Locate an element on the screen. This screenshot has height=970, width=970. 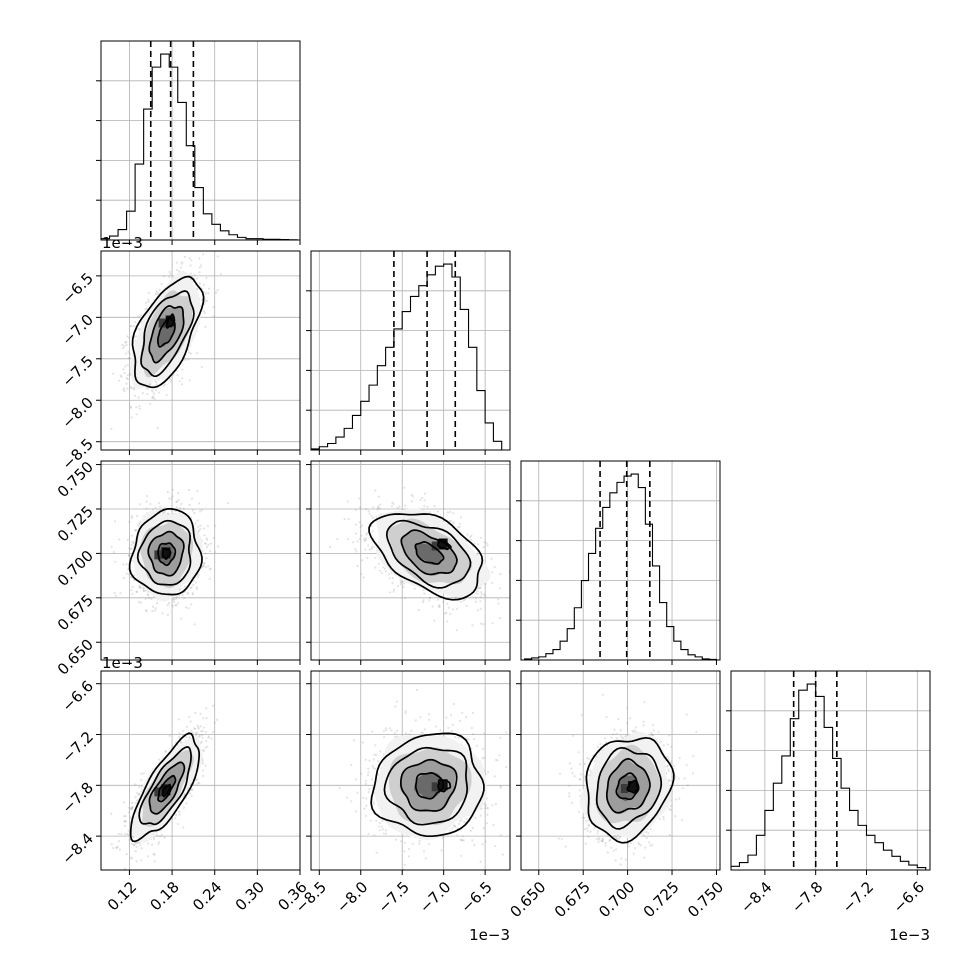
contour-line is located at coordinates (166, 334).